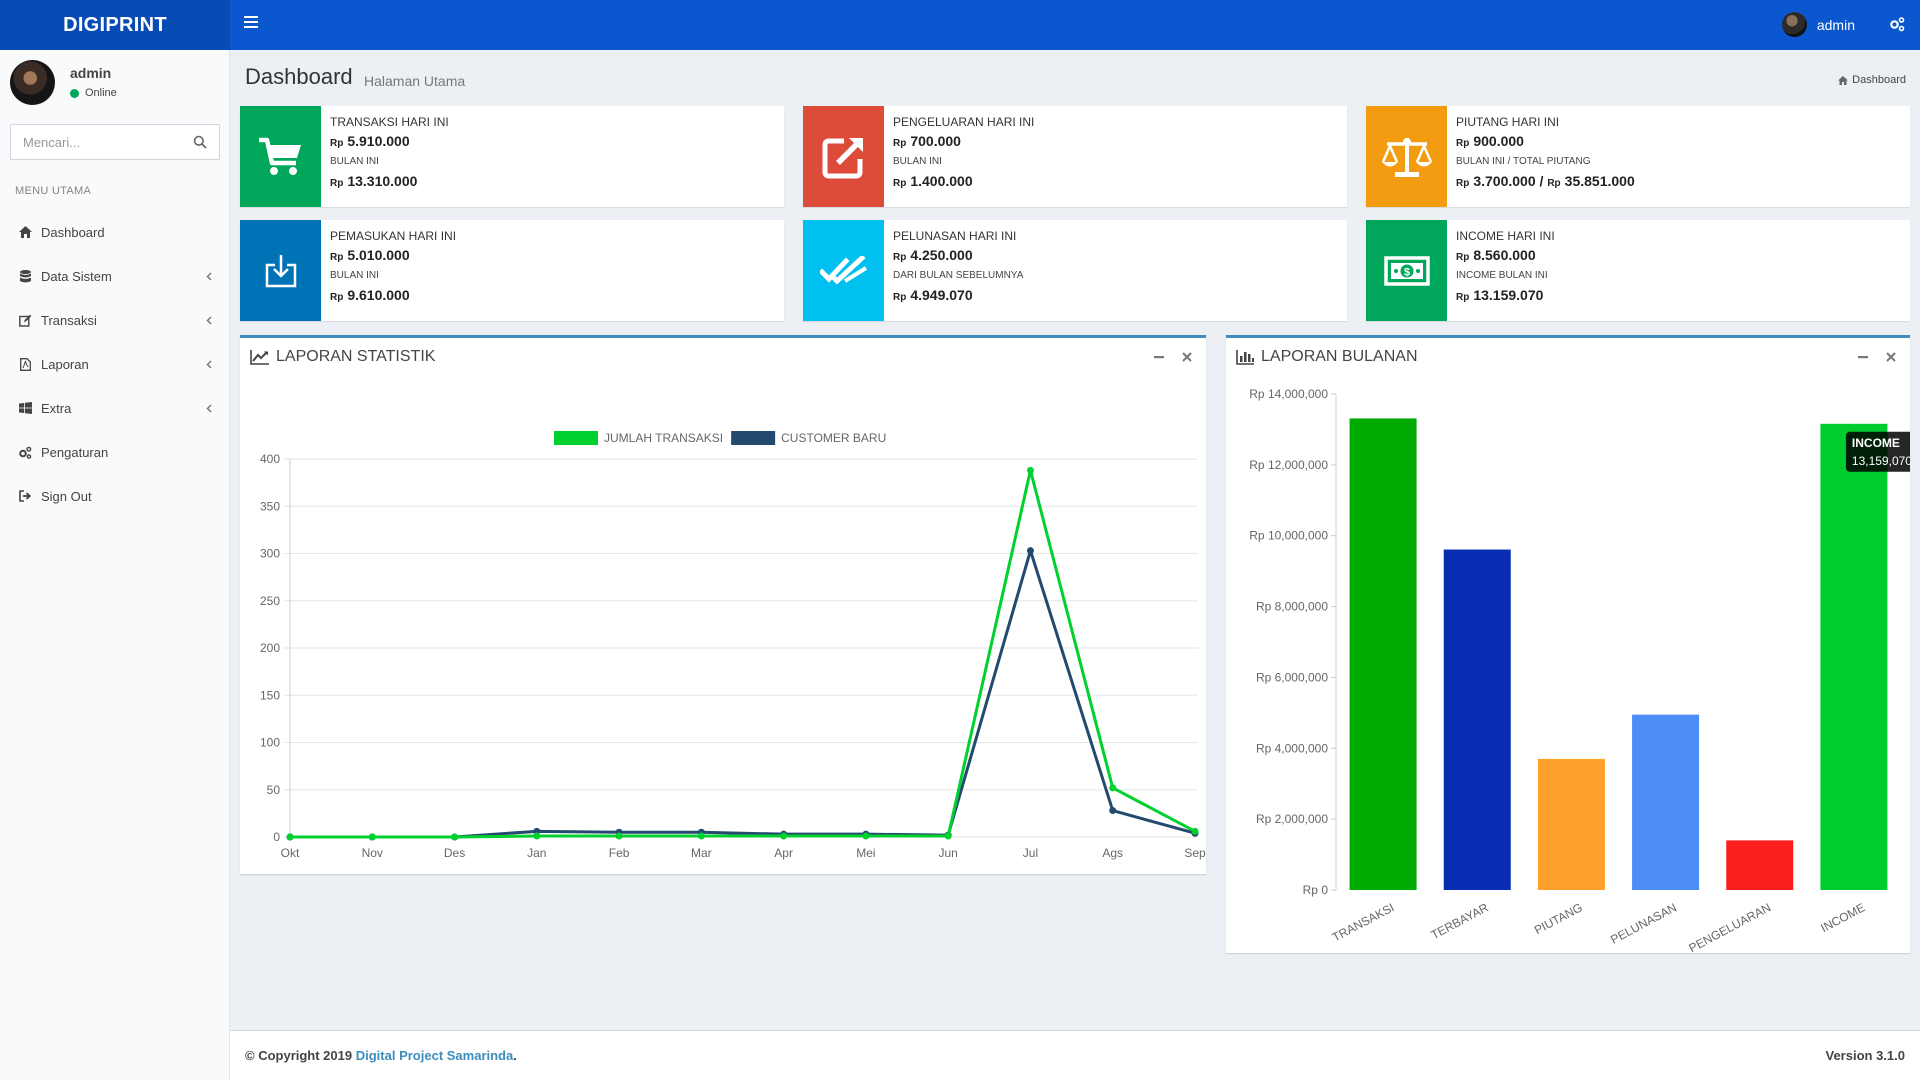 This screenshot has height=1080, width=1920. What do you see at coordinates (536, 853) in the screenshot?
I see `x-tick-label: Jan` at bounding box center [536, 853].